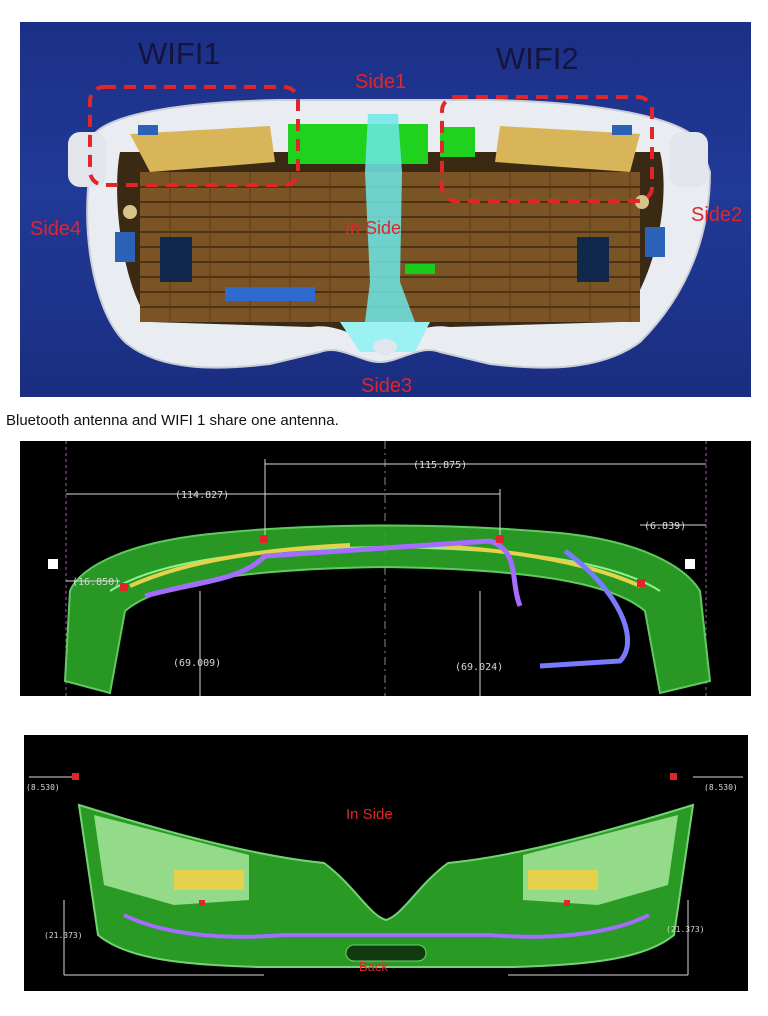  I want to click on right-pod, so click(689, 159).